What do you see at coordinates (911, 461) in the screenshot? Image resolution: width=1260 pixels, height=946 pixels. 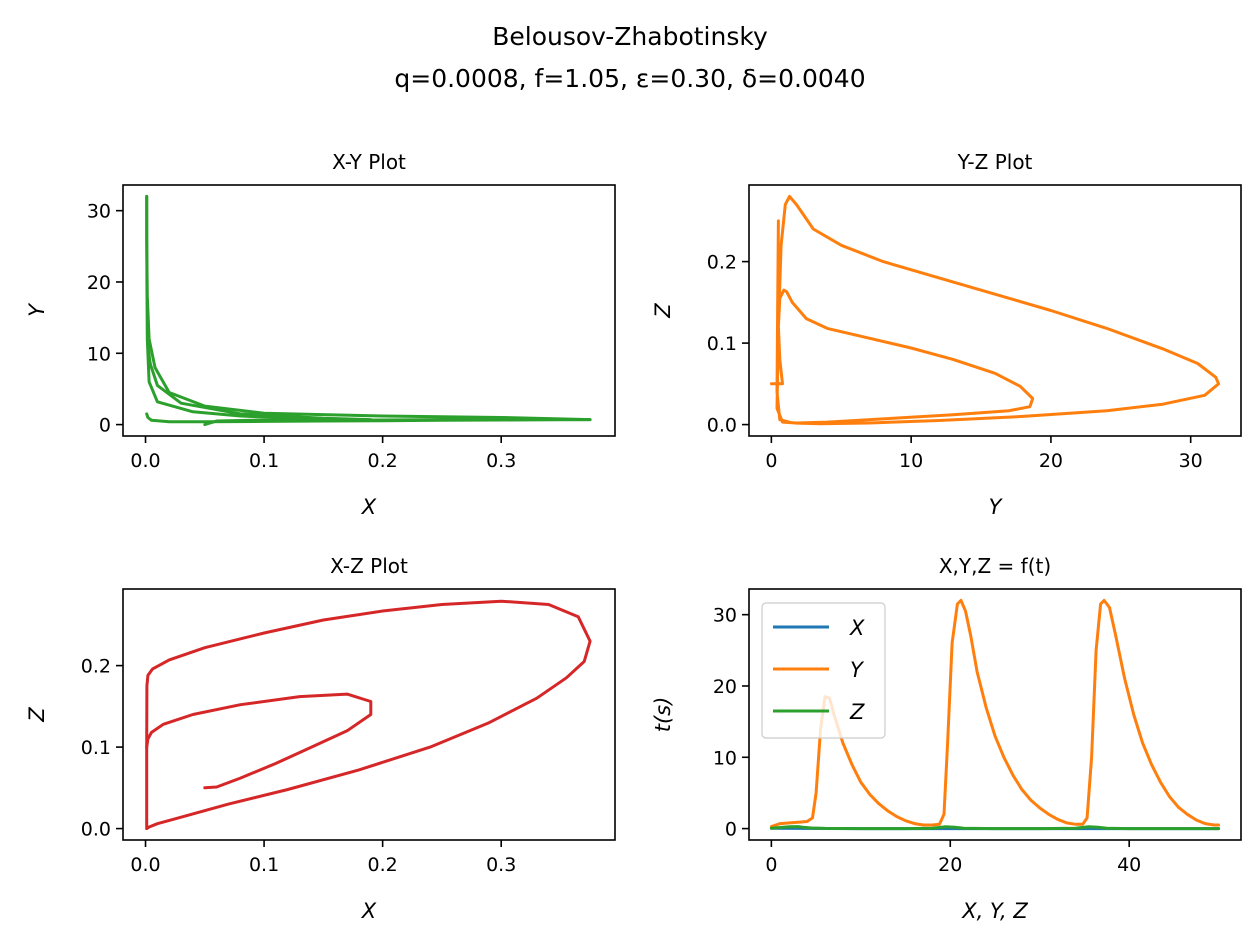 I see `x-tick-label: 10` at bounding box center [911, 461].